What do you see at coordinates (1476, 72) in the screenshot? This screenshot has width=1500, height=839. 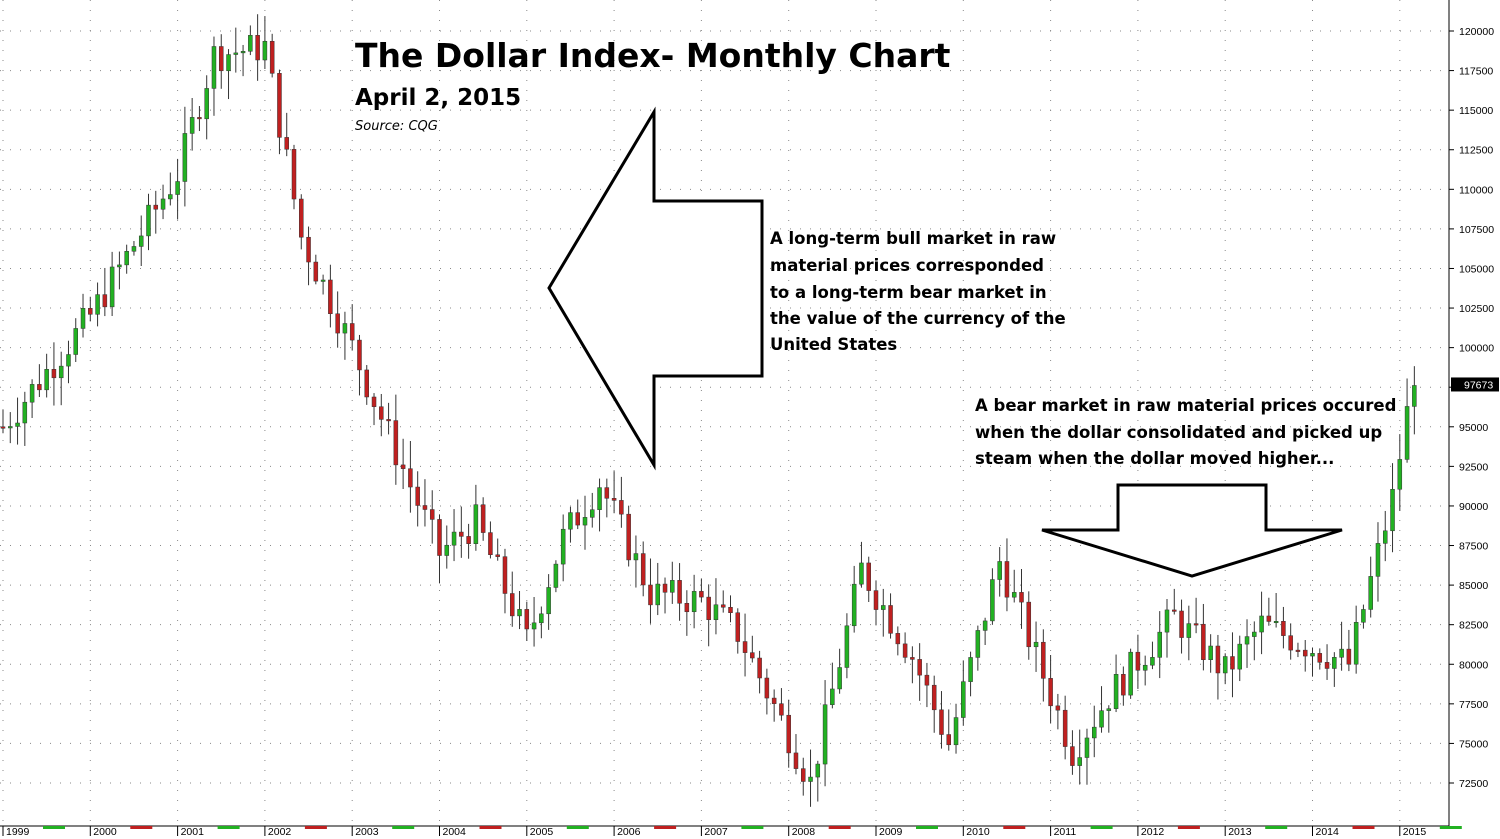 I see `y-tick-label: 117500` at bounding box center [1476, 72].